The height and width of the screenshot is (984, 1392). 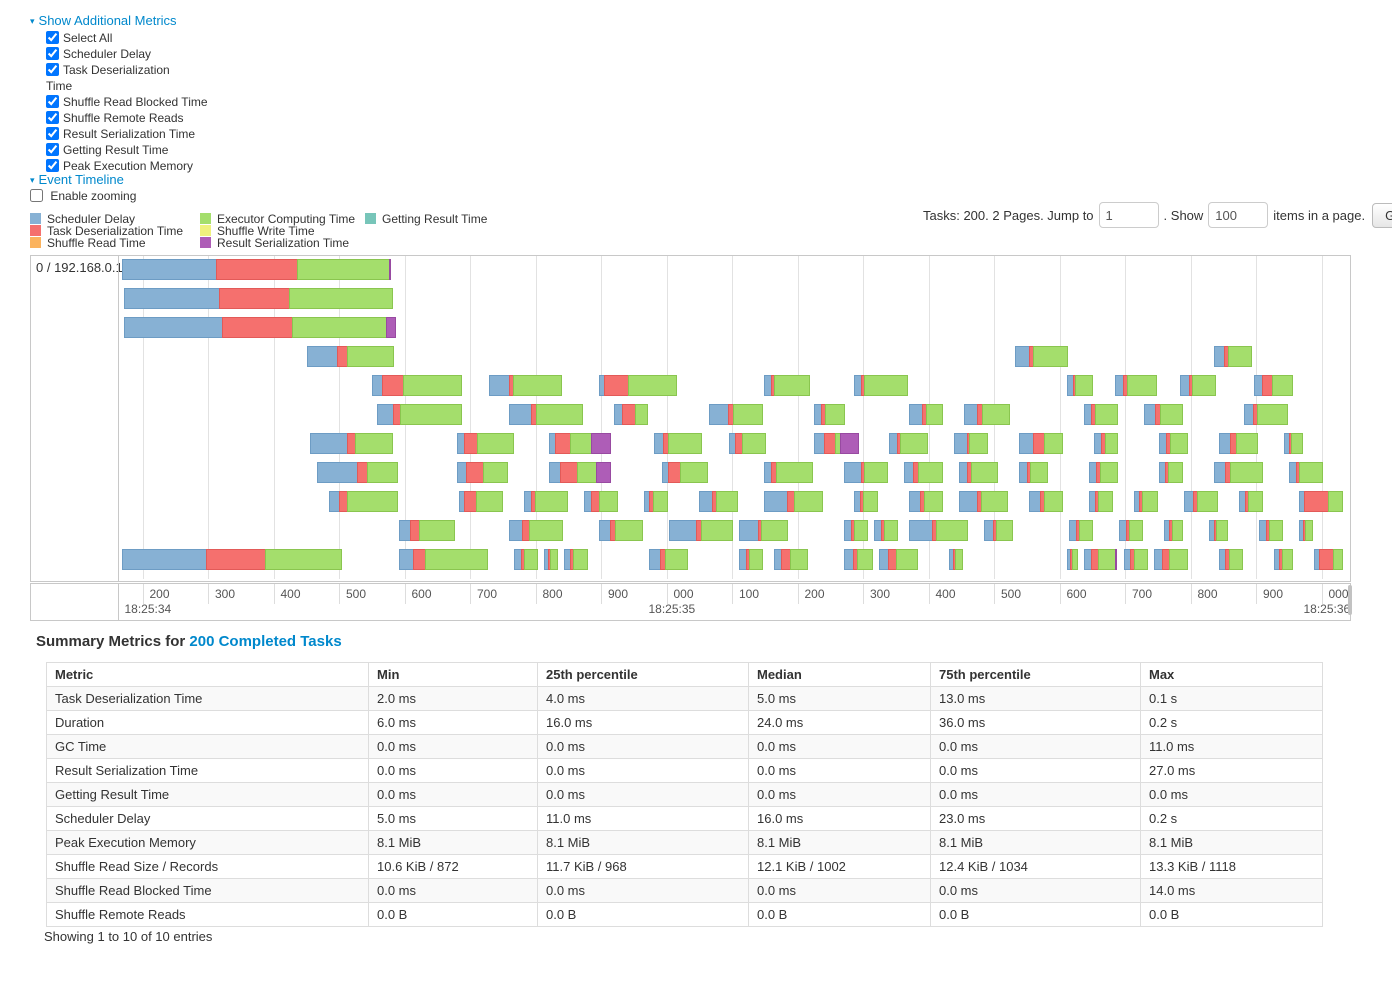 I want to click on legend-item-executor-computing-time: Executor Computing Time, so click(x=282, y=219).